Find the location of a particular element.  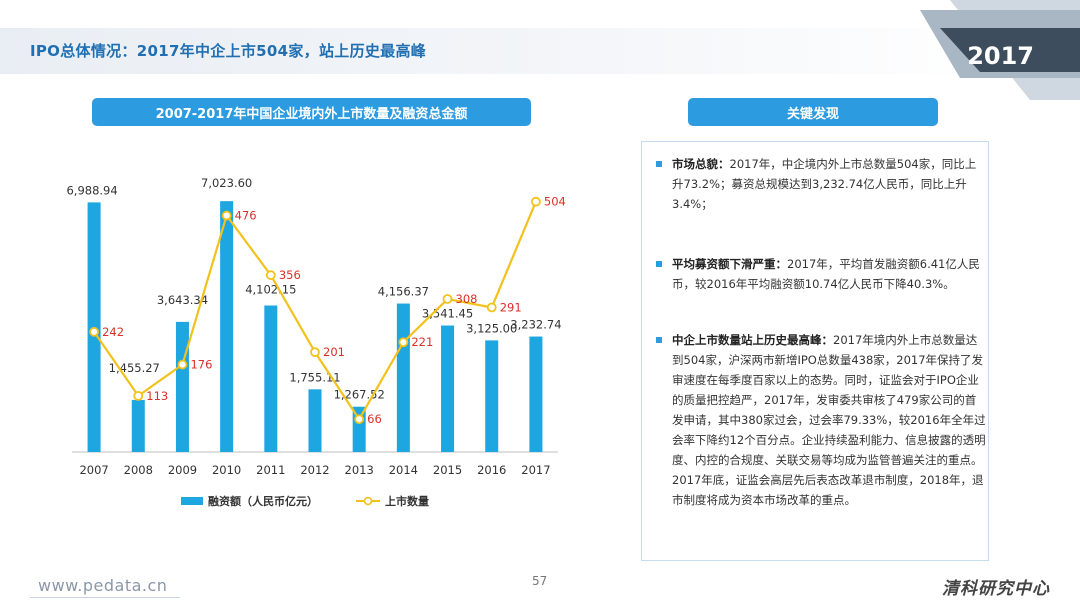

line-value-label-2015: 308 is located at coordinates (467, 299).